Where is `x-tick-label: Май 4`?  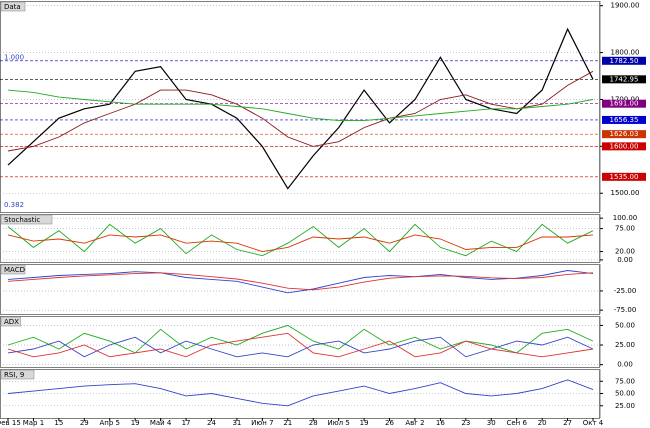 x-tick-label: Май 4 is located at coordinates (161, 423).